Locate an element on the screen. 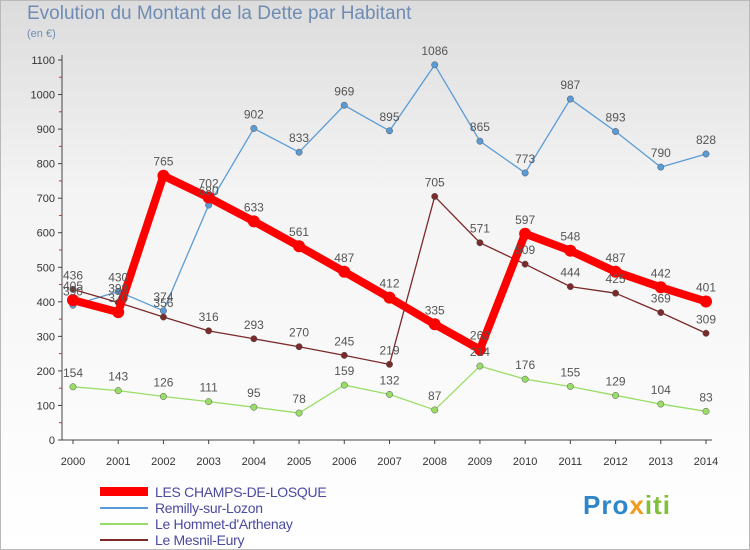 This screenshot has height=550, width=750. data-label: 548 is located at coordinates (570, 237).